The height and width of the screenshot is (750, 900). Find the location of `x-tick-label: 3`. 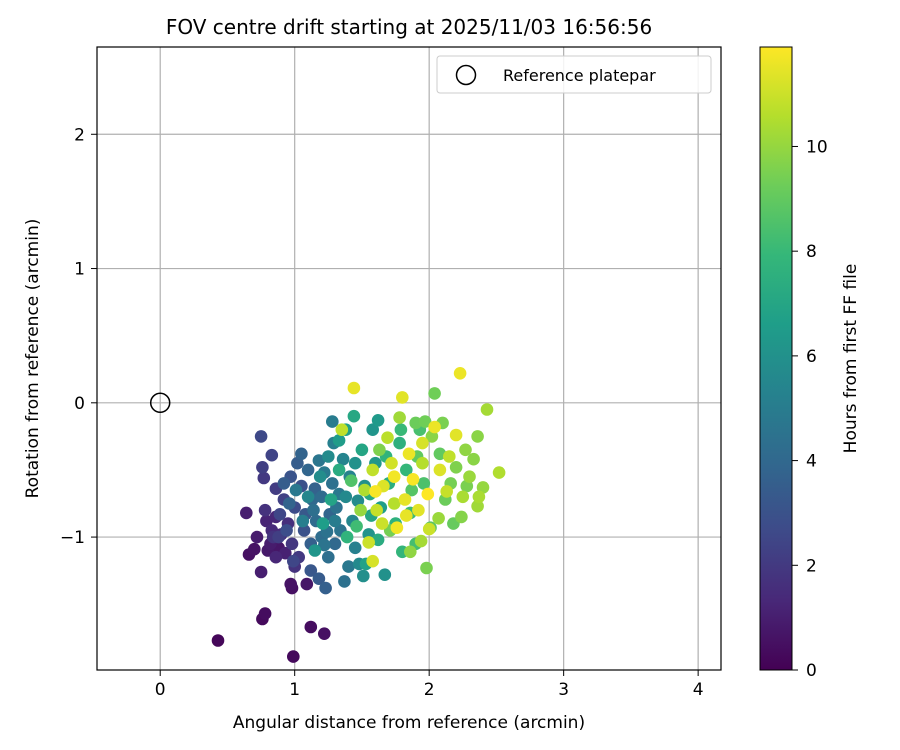

x-tick-label: 3 is located at coordinates (563, 690).